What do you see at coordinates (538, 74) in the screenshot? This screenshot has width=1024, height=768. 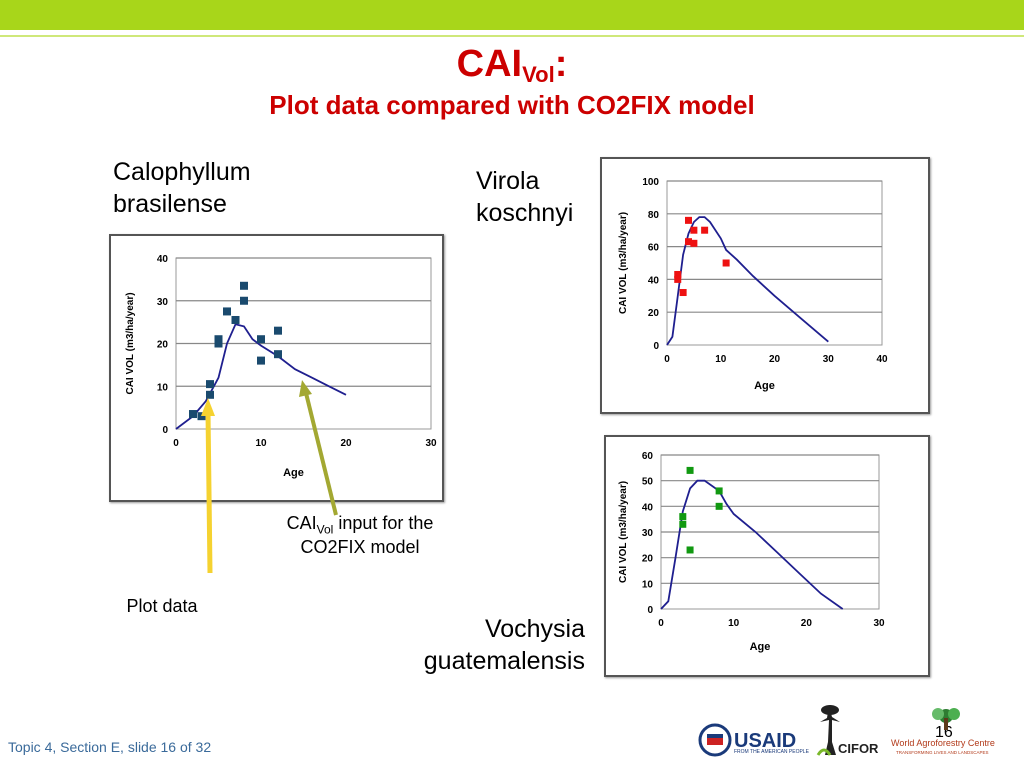 I see `title-subscript: Vol` at bounding box center [538, 74].